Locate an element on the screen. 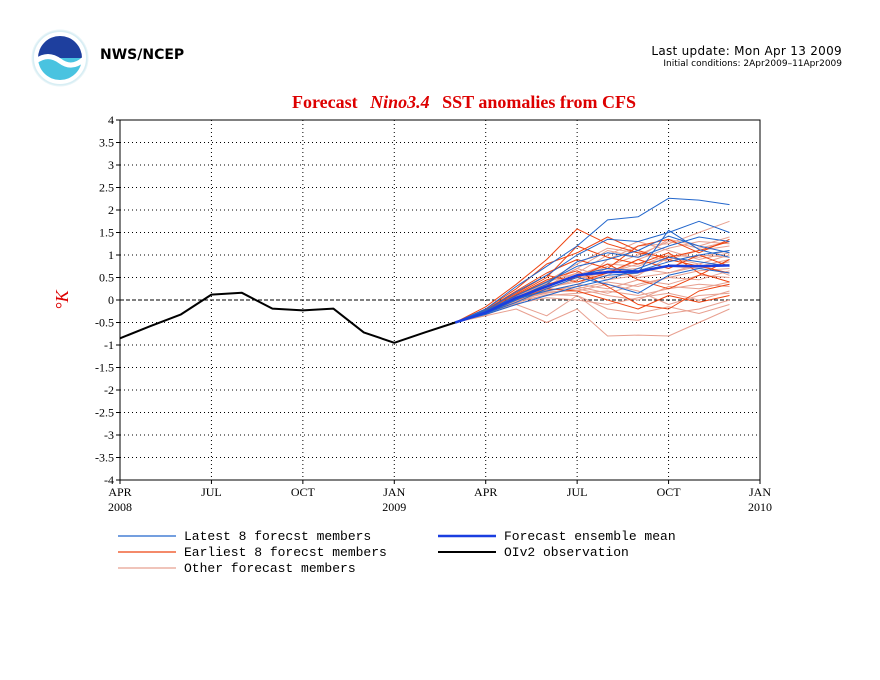 The image size is (880, 680). y-tick-label: 2 is located at coordinates (111, 210).